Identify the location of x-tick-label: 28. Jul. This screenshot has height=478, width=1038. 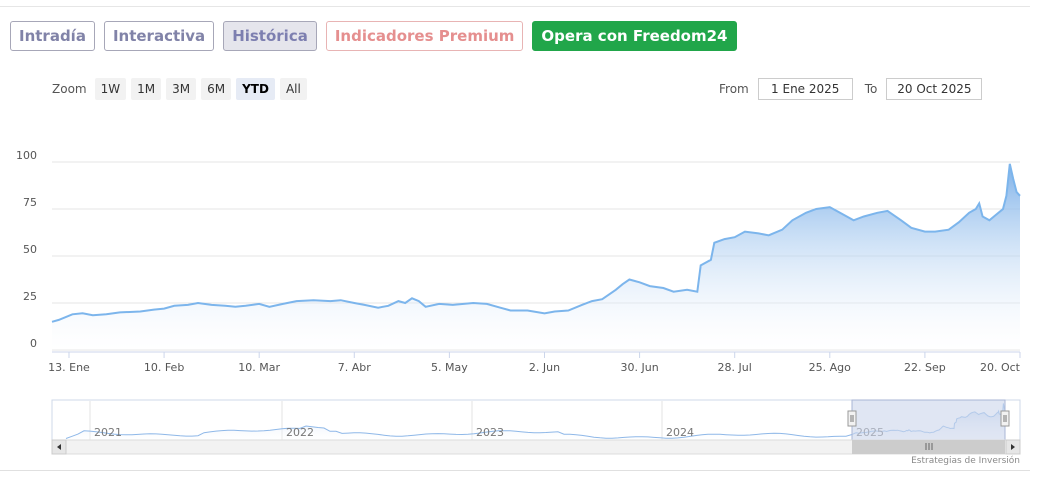
(735, 367).